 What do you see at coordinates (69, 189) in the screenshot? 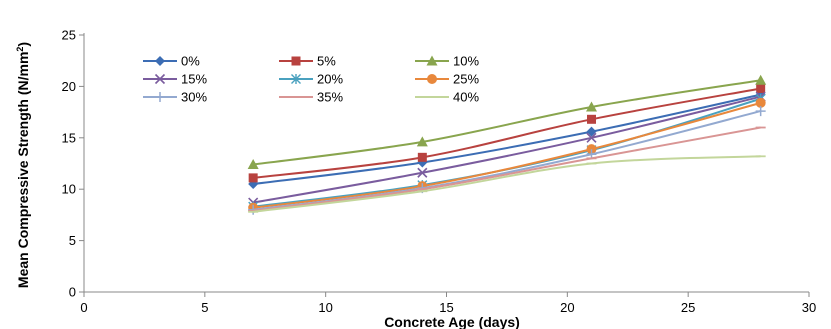
I see `y-tick-label: 10` at bounding box center [69, 189].